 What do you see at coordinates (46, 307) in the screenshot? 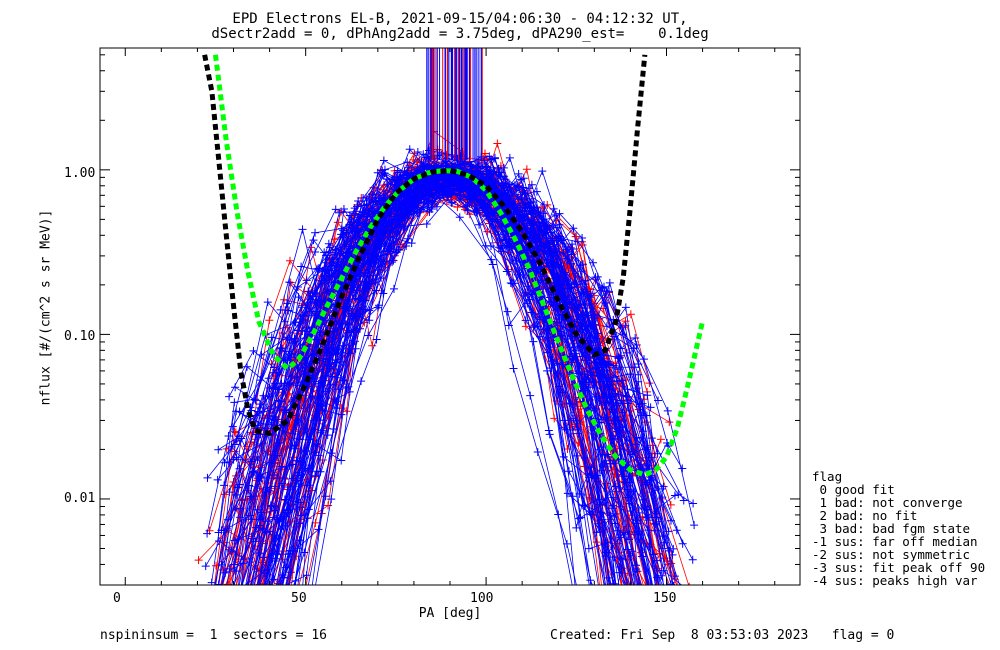
I see `y-axis-label: nflux [#/(cm^2 s sr MeV)]` at bounding box center [46, 307].